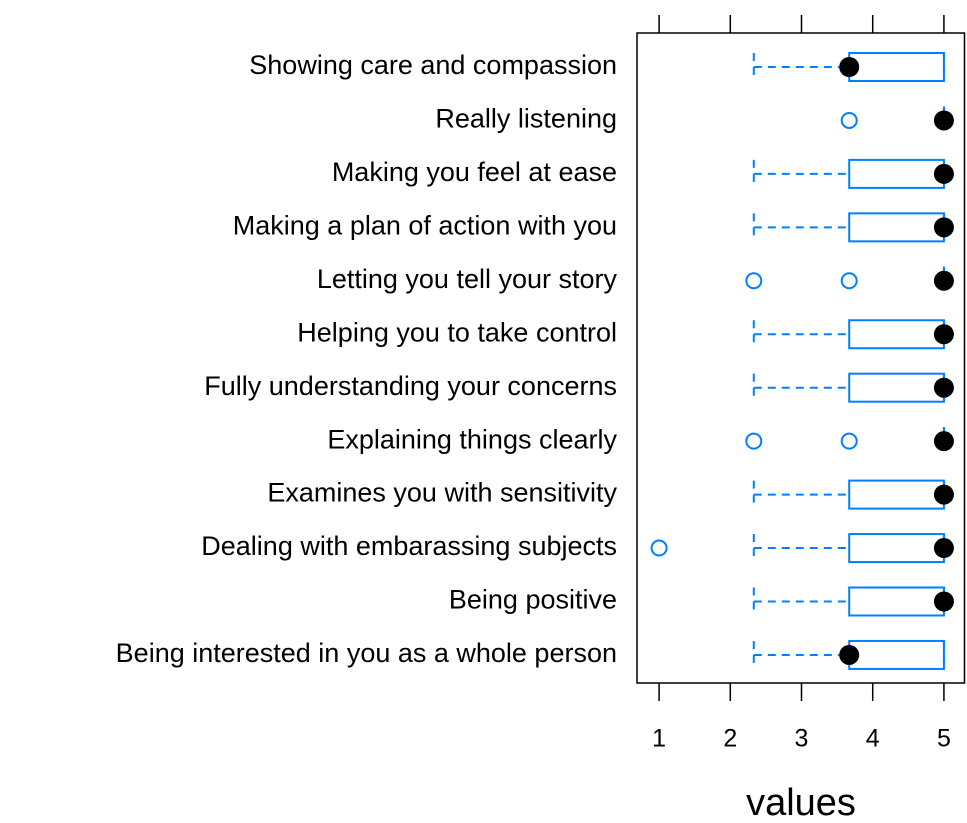  What do you see at coordinates (410, 386) in the screenshot?
I see `category-label: Fully understanding your concerns` at bounding box center [410, 386].